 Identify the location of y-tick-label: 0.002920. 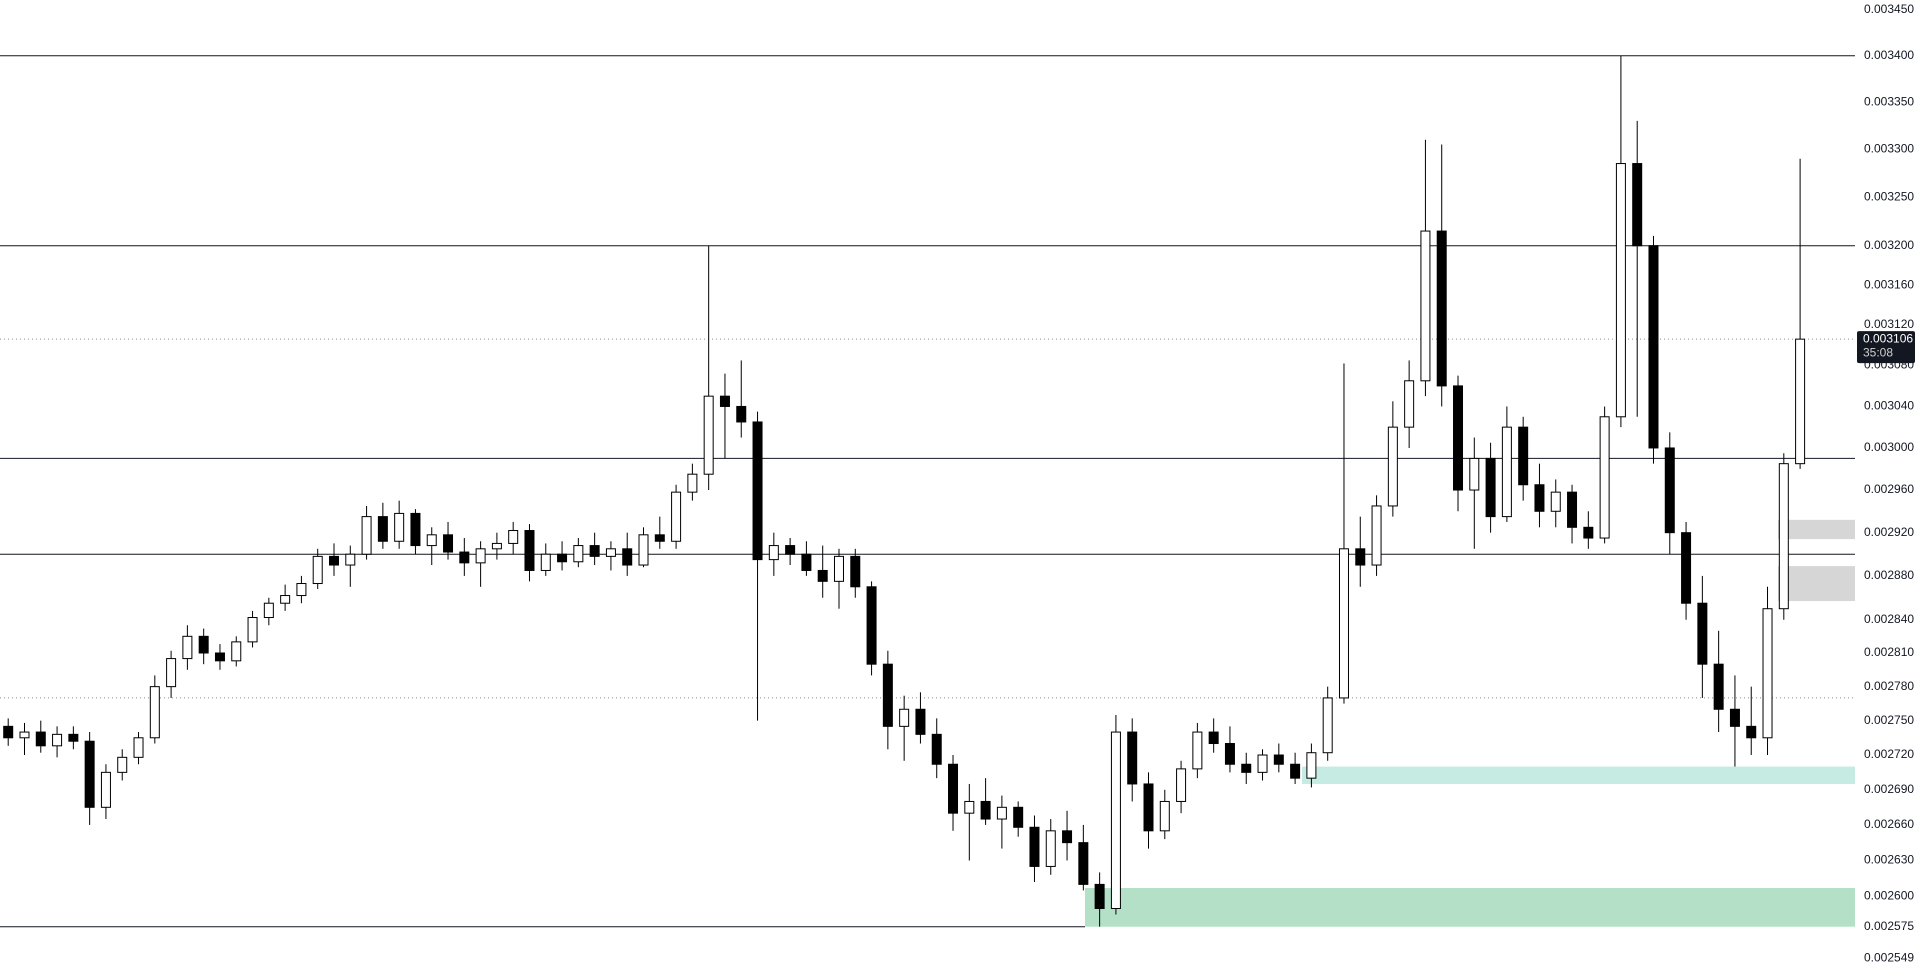
(1889, 532).